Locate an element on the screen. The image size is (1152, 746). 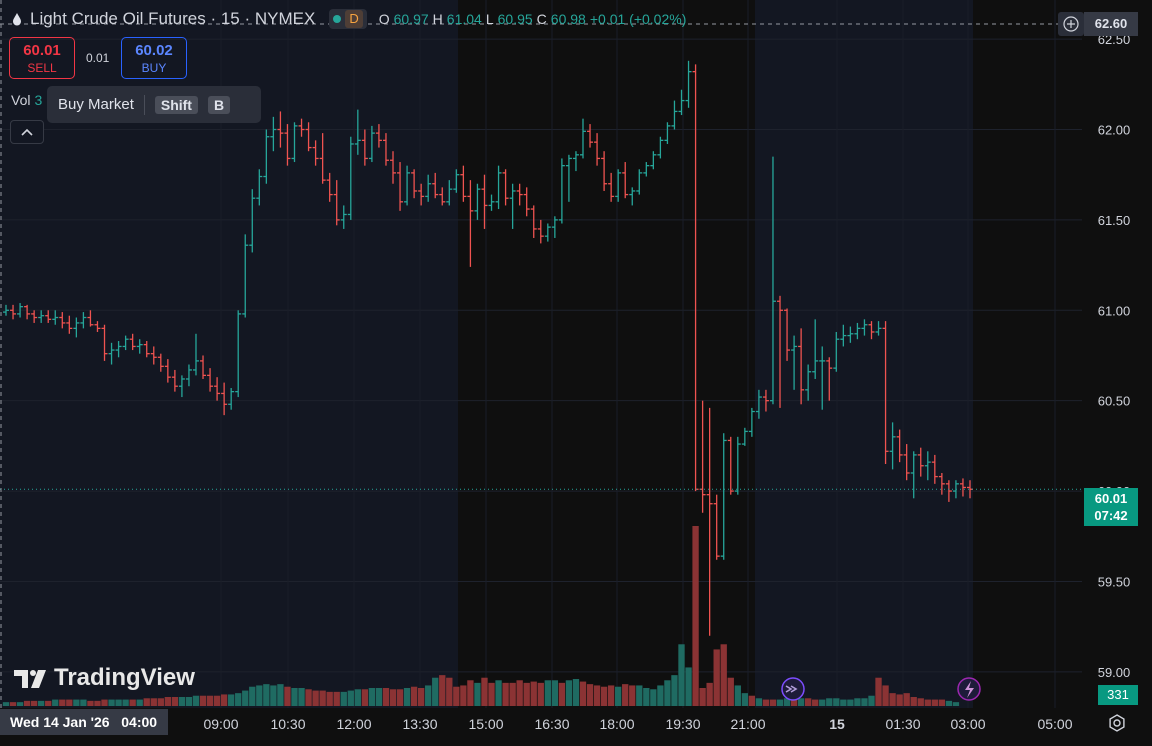
price-axis-bg is located at coordinates (1117, 373).